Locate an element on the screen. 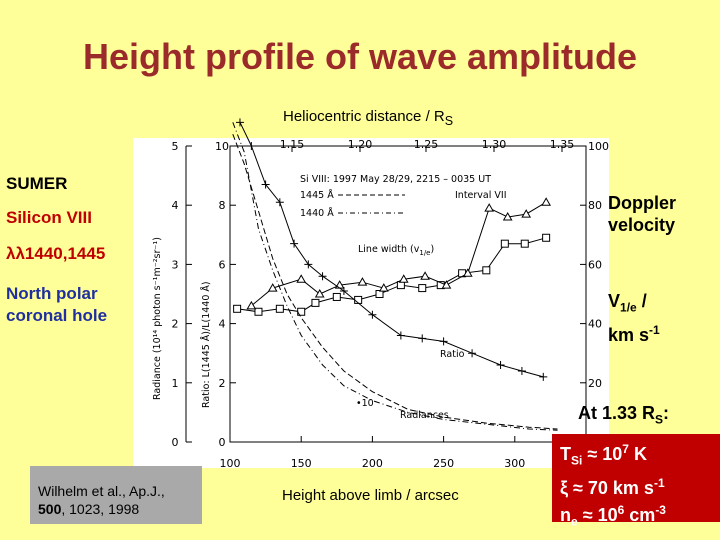 This screenshot has width=720, height=540. instrument-label: SUMER is located at coordinates (37, 183).